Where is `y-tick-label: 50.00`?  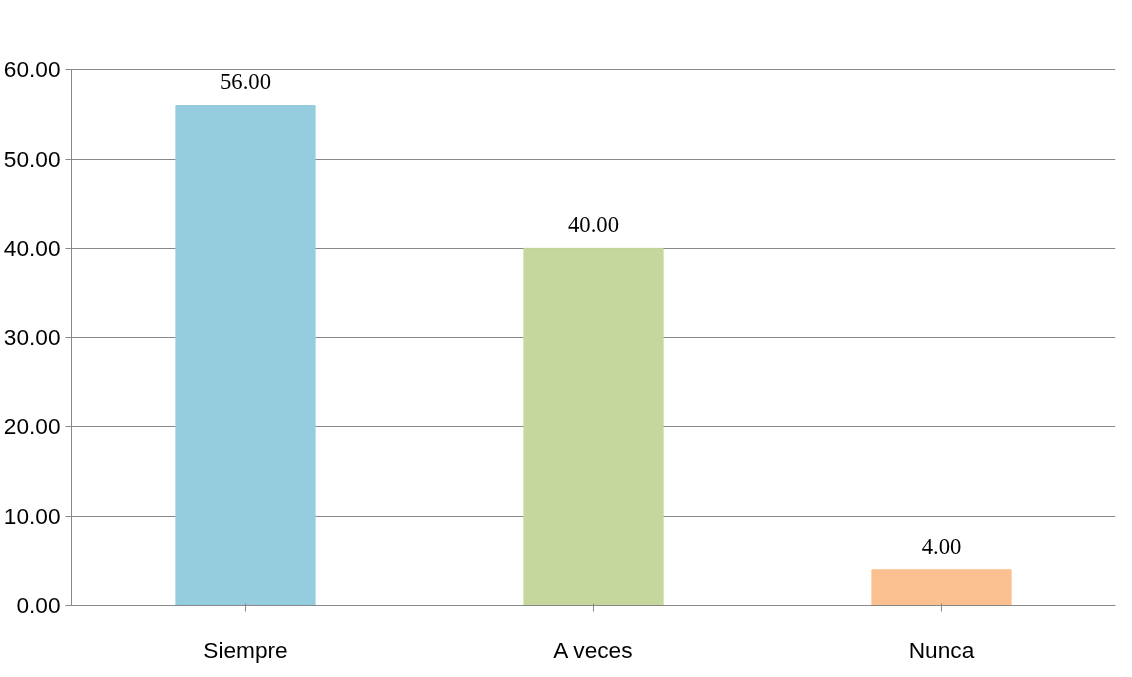
y-tick-label: 50.00 is located at coordinates (32, 158).